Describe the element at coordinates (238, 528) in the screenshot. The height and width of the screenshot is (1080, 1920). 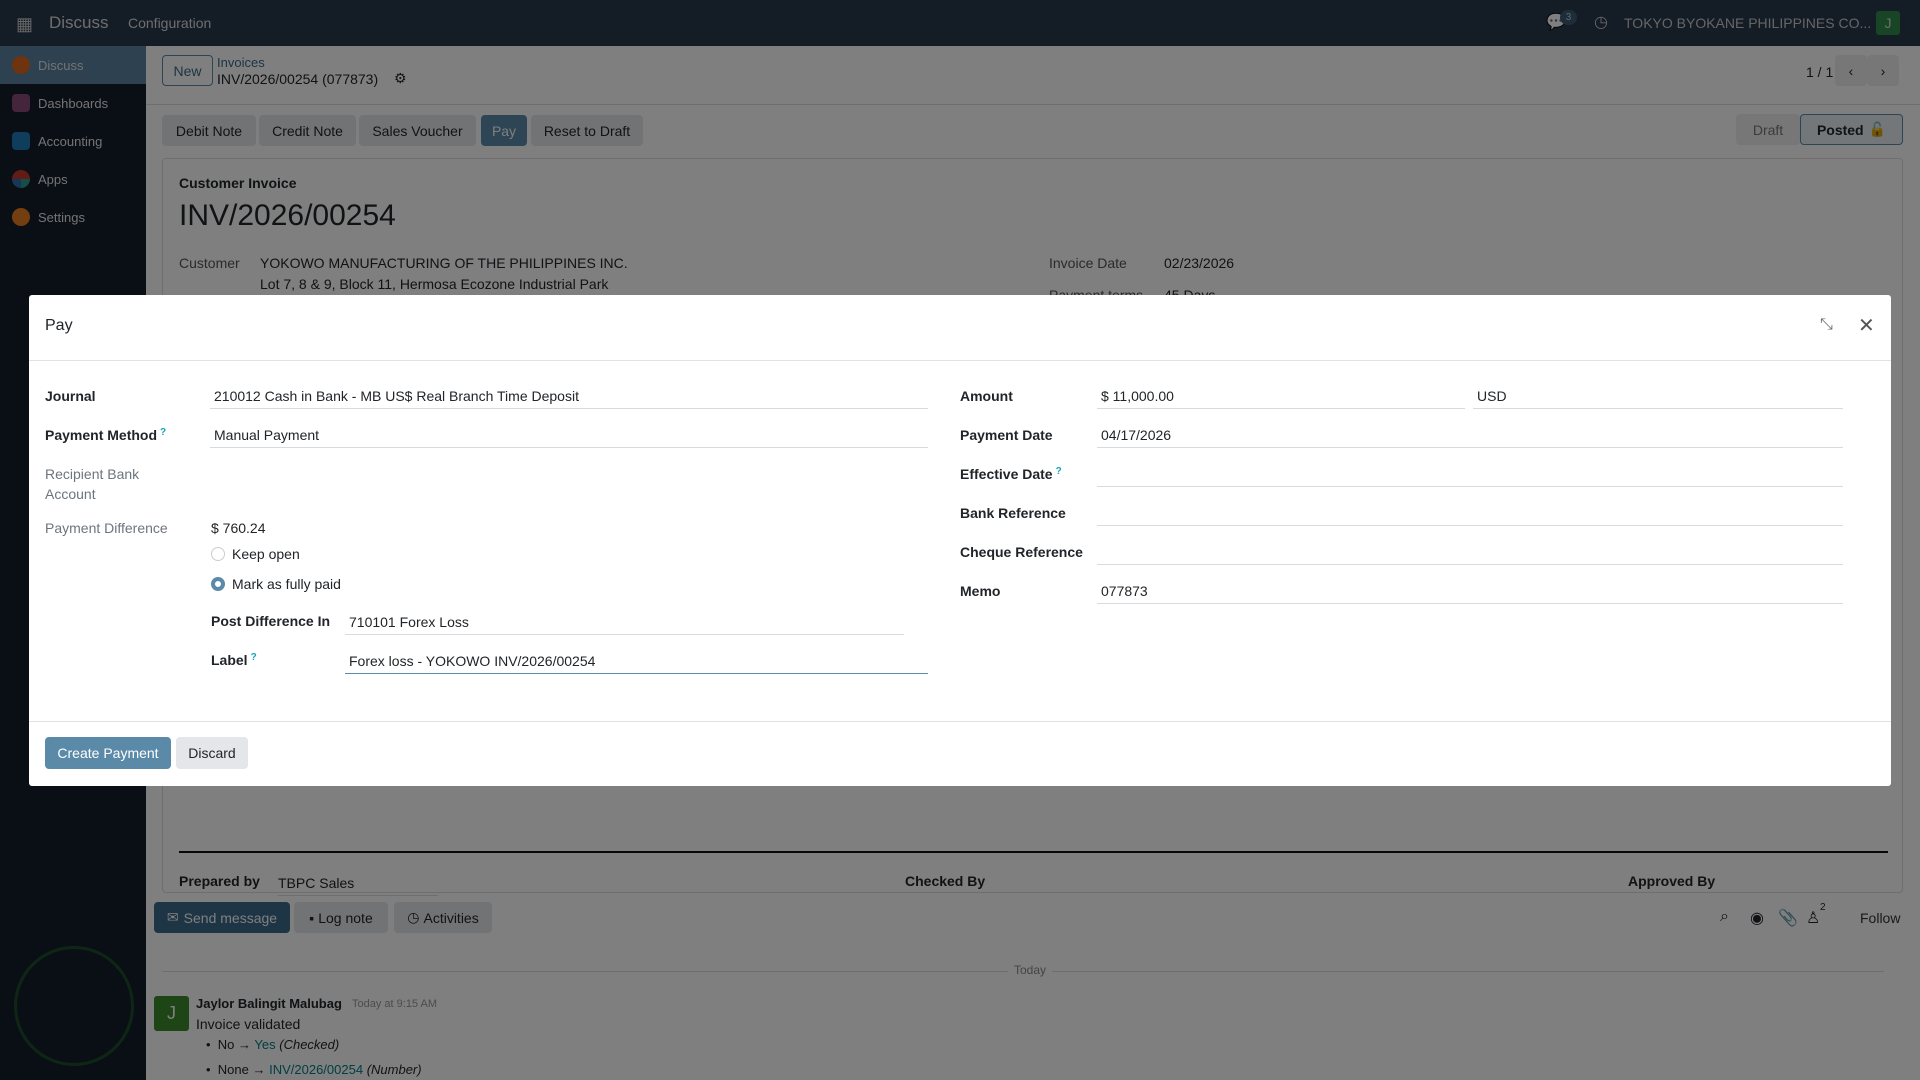
I see `payment-difference-value: $ 760.24` at that location.